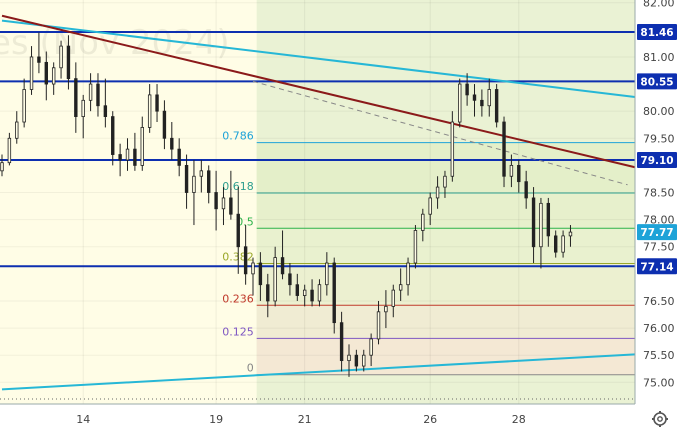  What do you see at coordinates (245, 221) in the screenshot?
I see `fib-level-label: 0.5` at bounding box center [245, 221].